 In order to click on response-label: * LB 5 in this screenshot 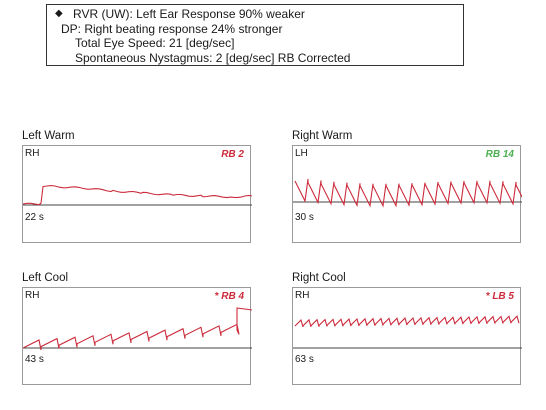, I will do `click(499, 296)`.